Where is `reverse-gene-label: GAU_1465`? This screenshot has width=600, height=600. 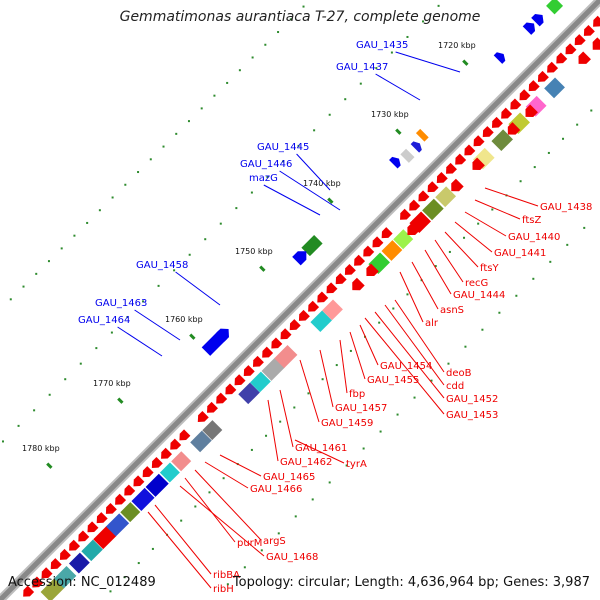
reverse-gene-label: GAU_1465 is located at coordinates (289, 477).